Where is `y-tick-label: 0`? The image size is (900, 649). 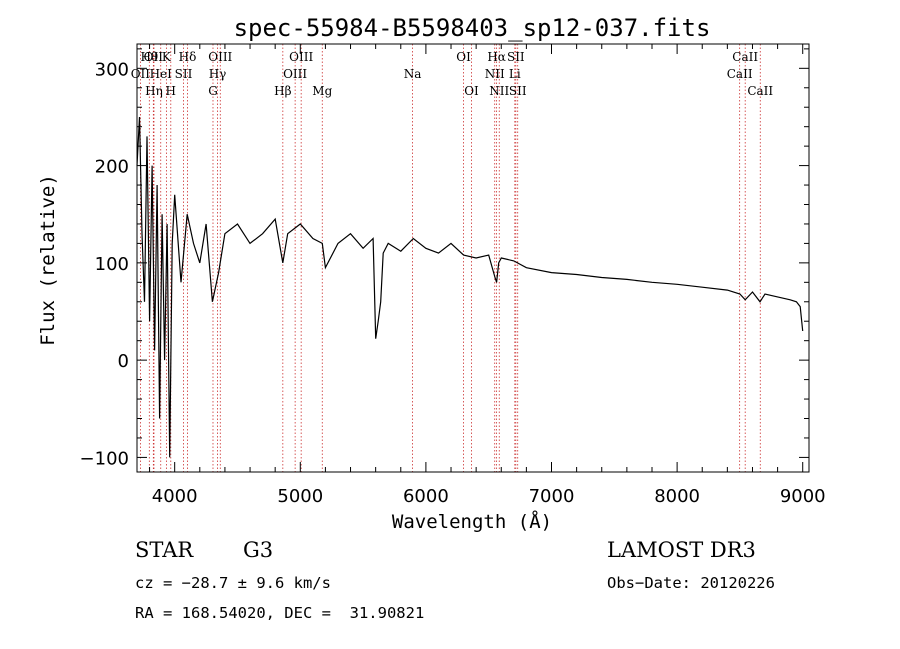
y-tick-label: 0 is located at coordinates (123, 361).